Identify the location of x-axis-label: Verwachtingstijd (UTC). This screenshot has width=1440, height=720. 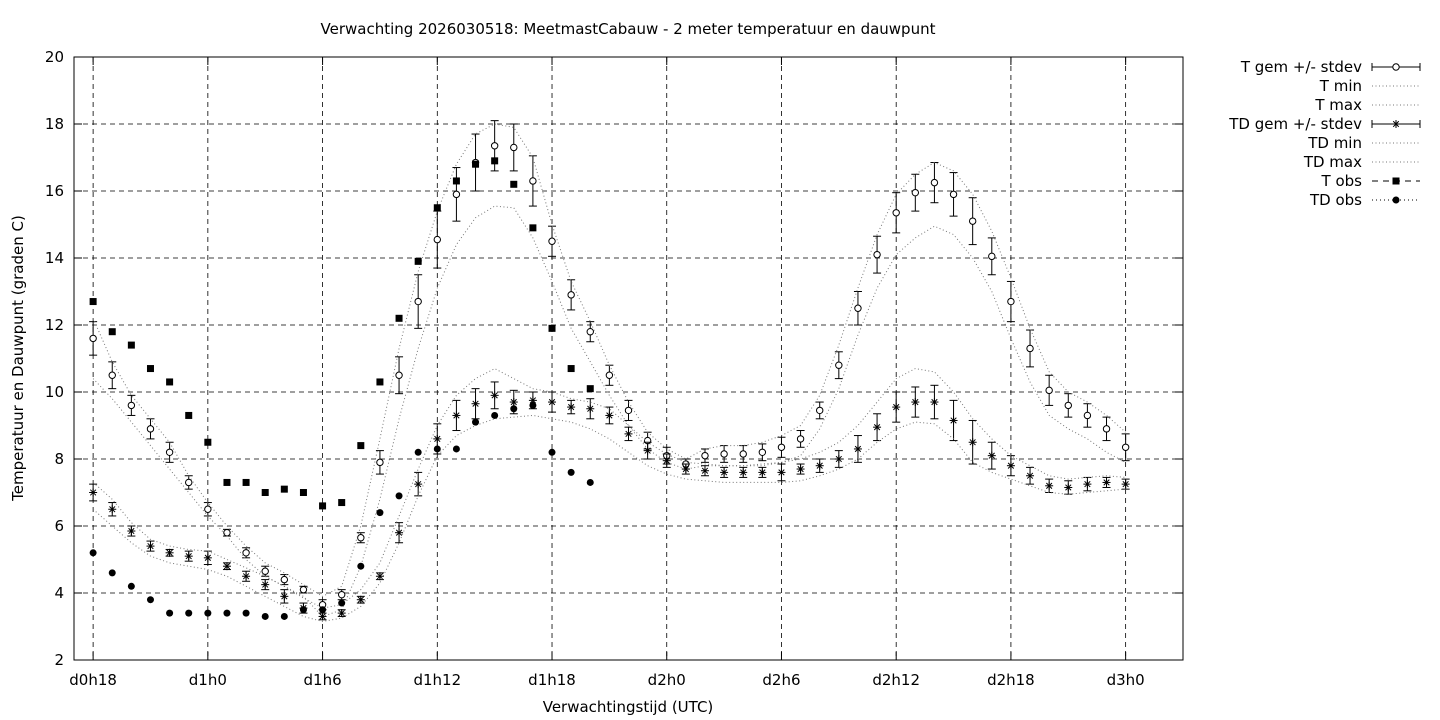
(628, 707).